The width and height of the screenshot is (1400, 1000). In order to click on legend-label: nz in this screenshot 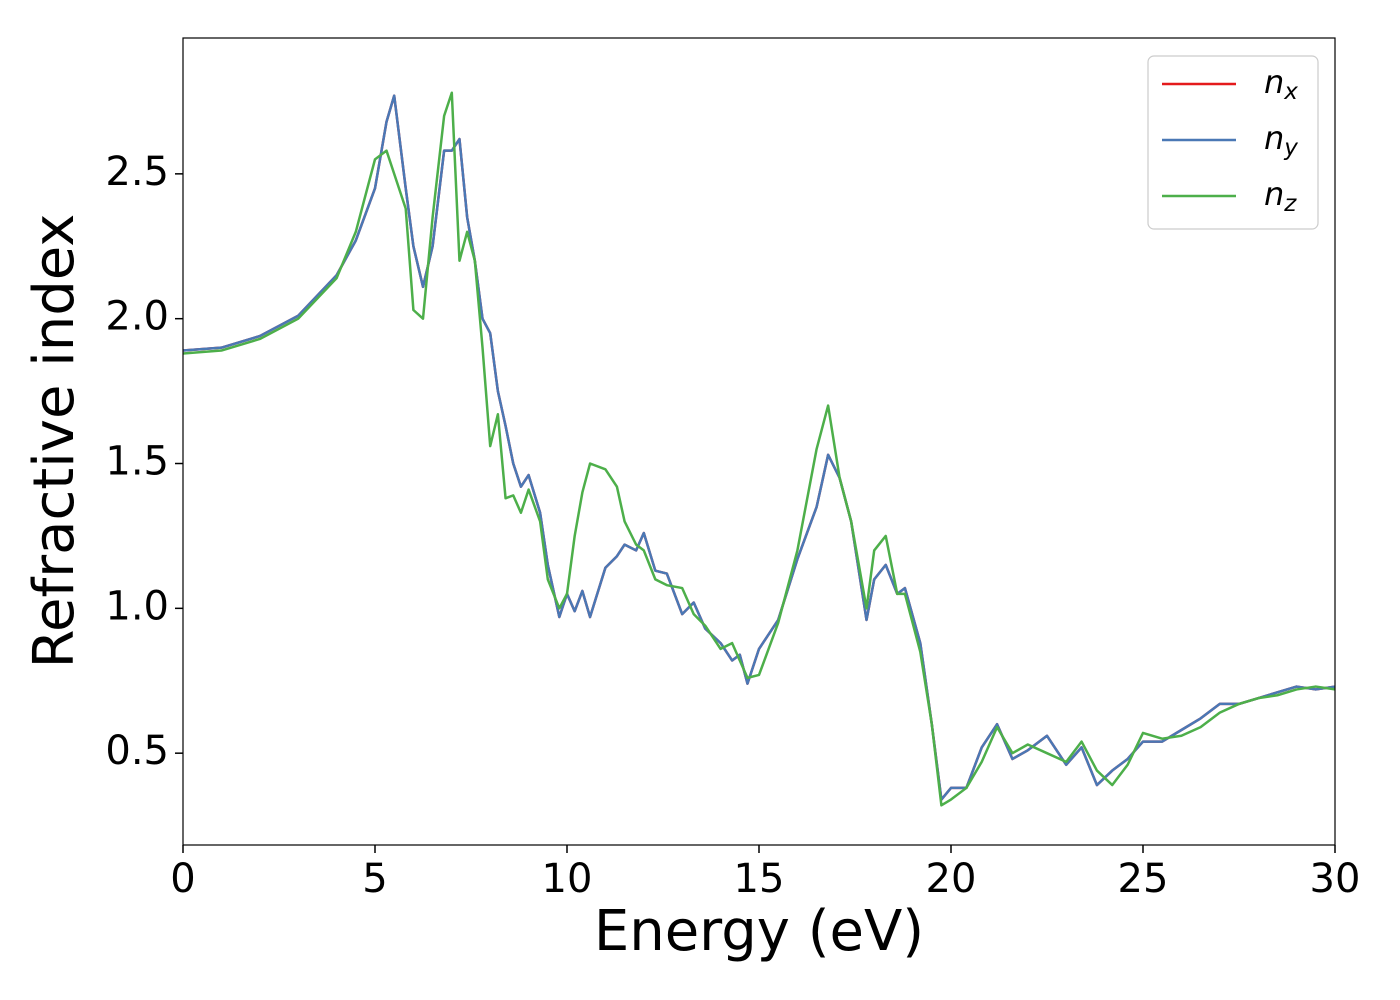, I will do `click(1280, 196)`.